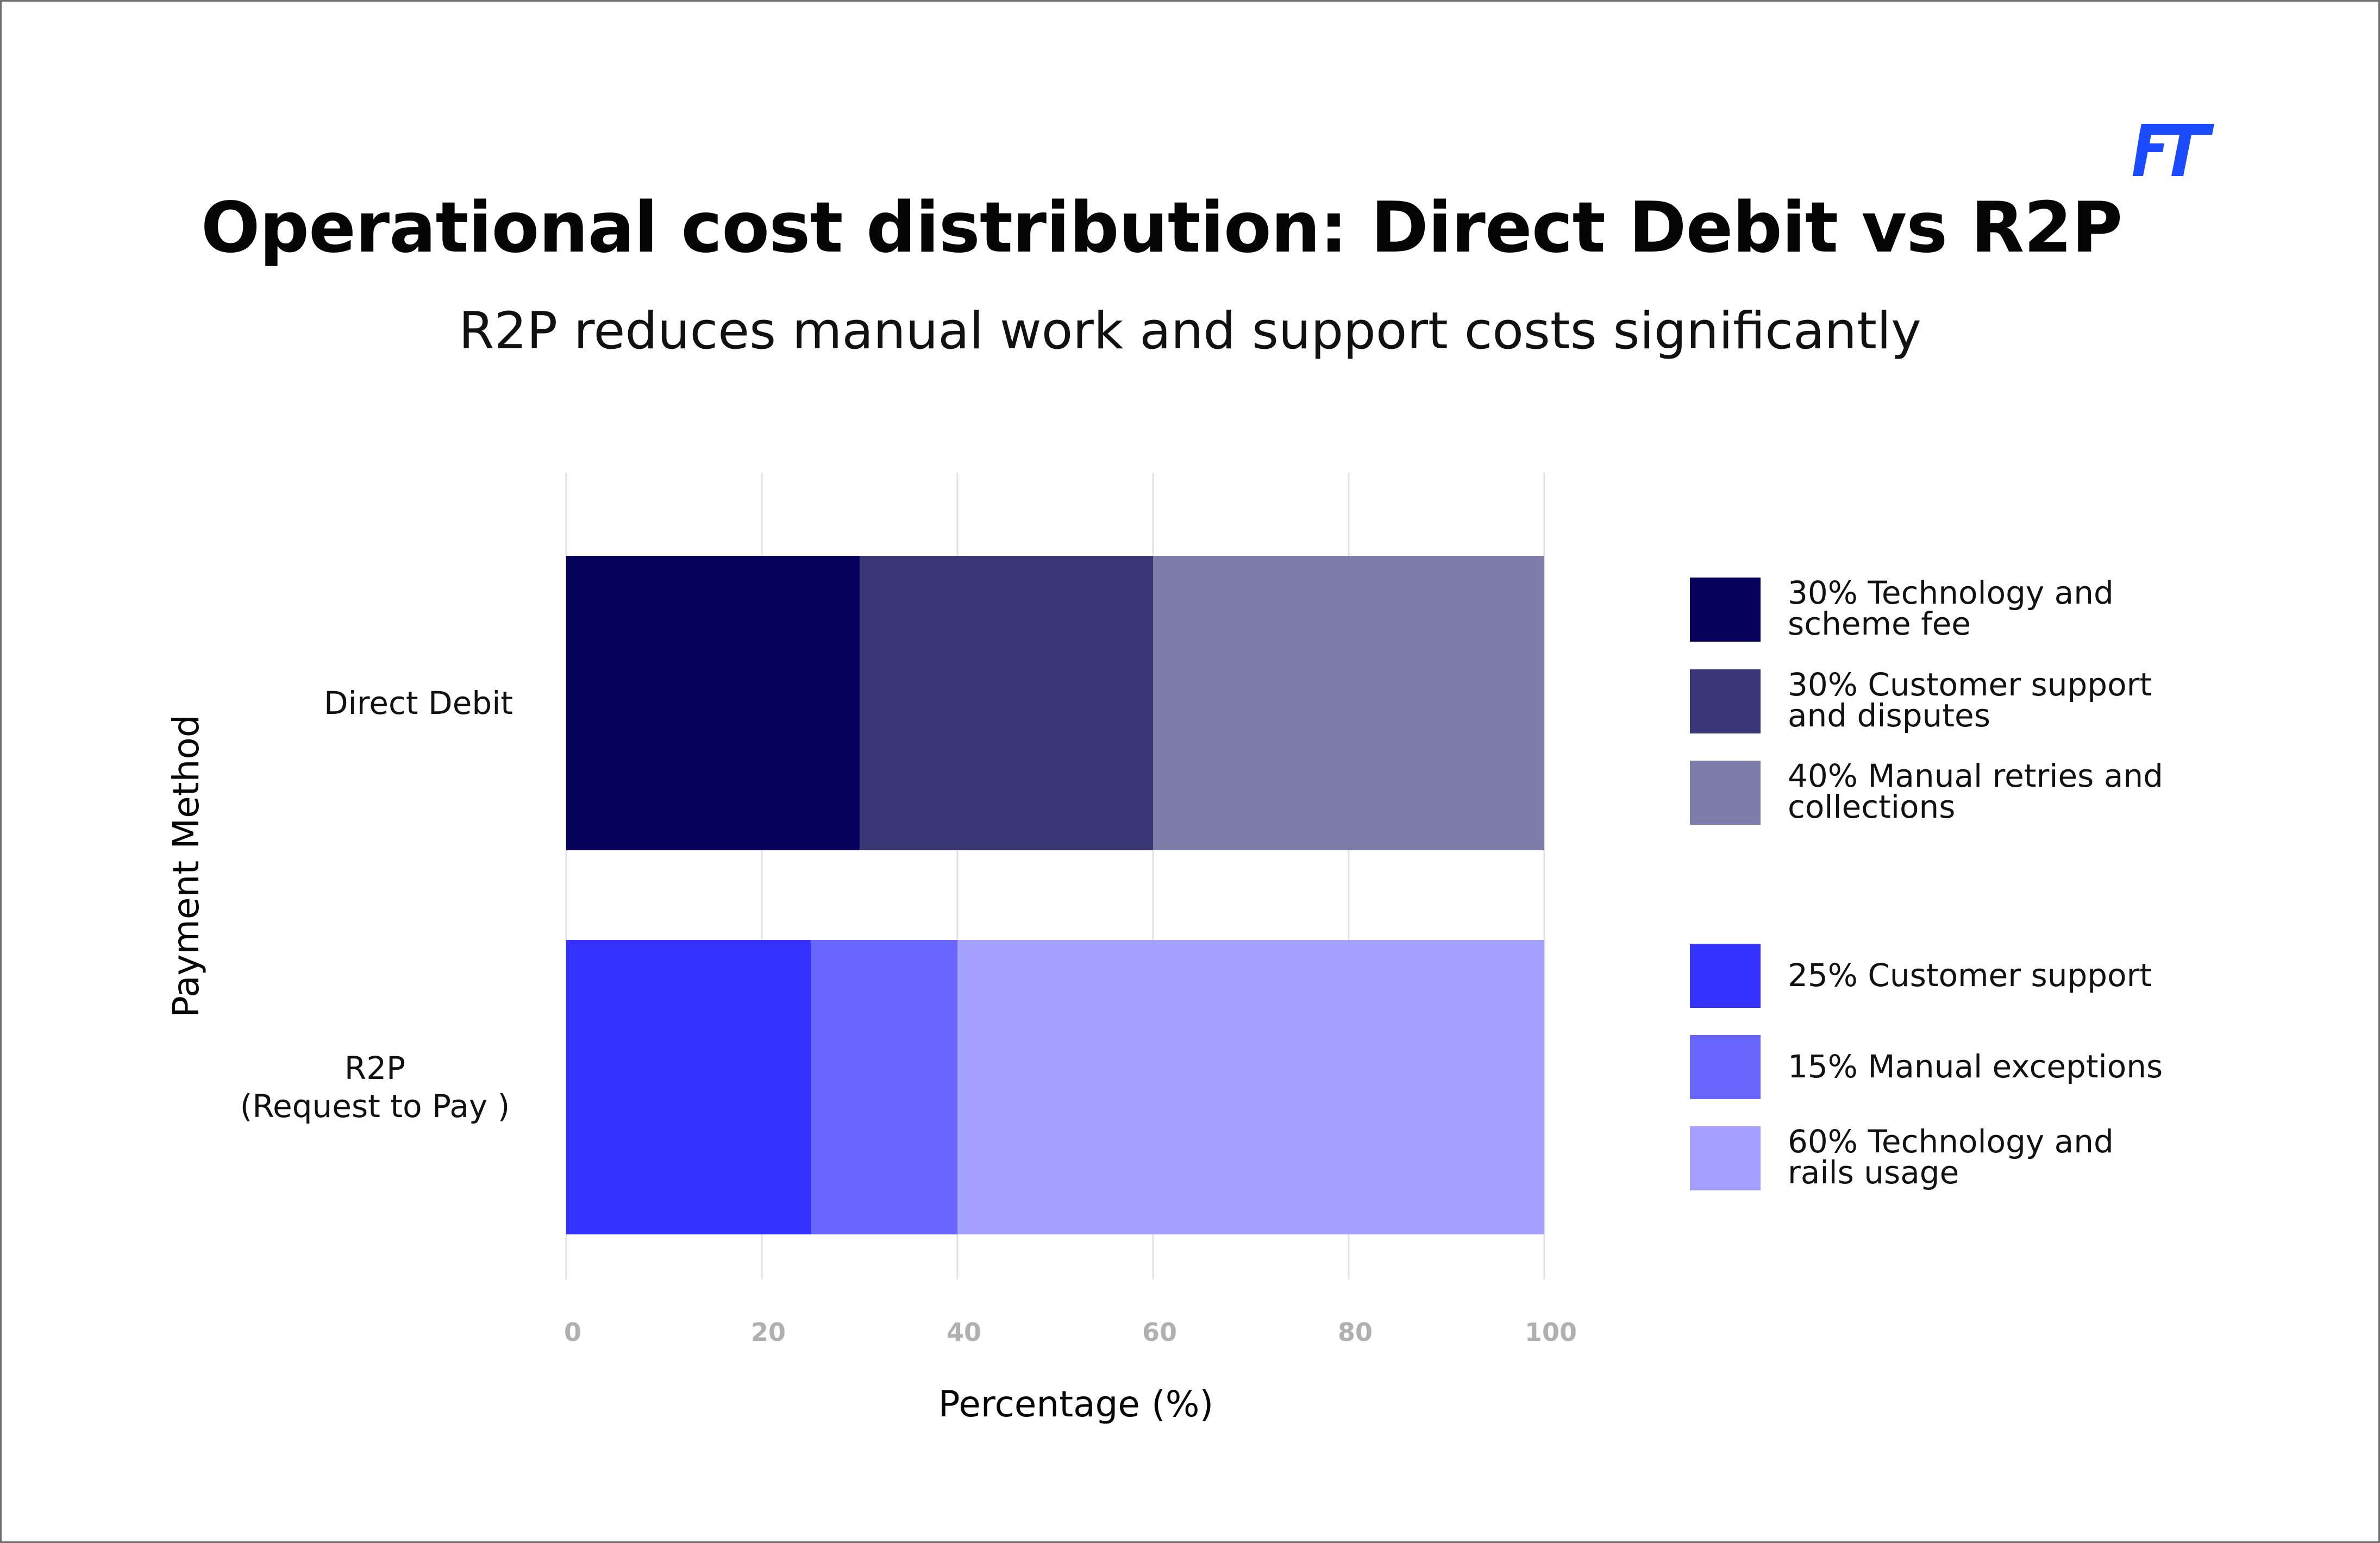 Image resolution: width=2380 pixels, height=1543 pixels. Describe the element at coordinates (1551, 1332) in the screenshot. I see `x-tick-label: 100` at that location.